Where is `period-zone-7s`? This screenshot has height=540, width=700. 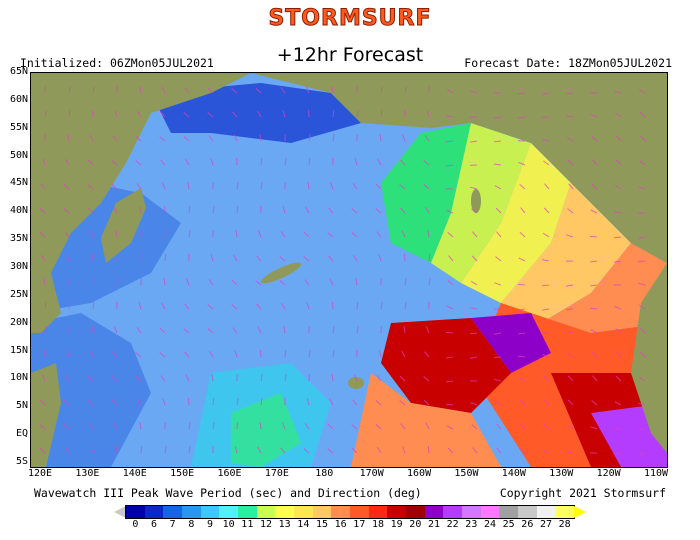 period-zone-7s is located at coordinates (256, 113).